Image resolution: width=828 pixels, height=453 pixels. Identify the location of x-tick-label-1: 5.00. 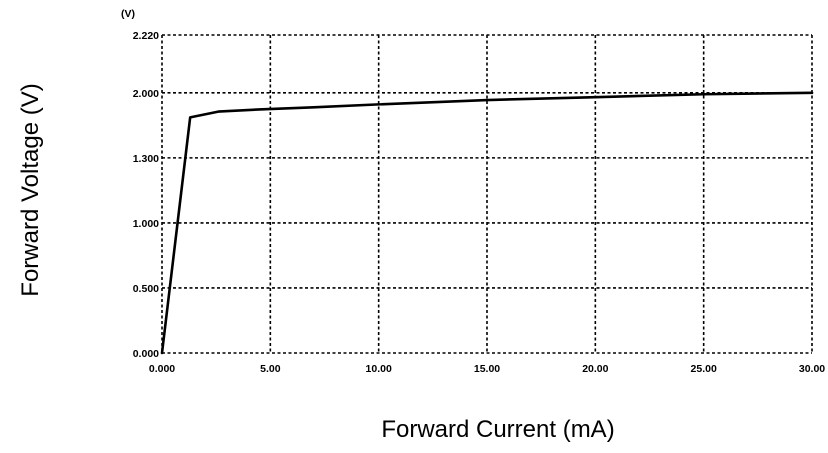
(270, 369).